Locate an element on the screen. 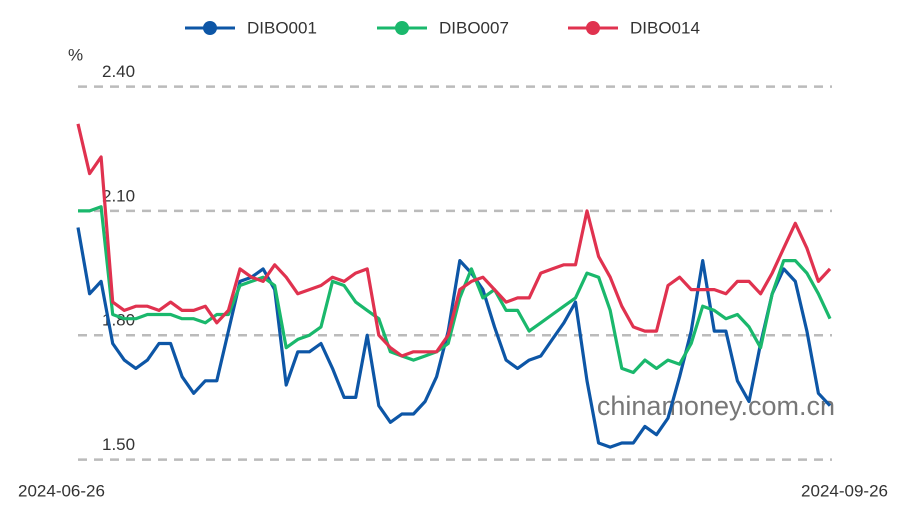 The width and height of the screenshot is (900, 515). x-tick-label: 2024-09-26 is located at coordinates (844, 490).